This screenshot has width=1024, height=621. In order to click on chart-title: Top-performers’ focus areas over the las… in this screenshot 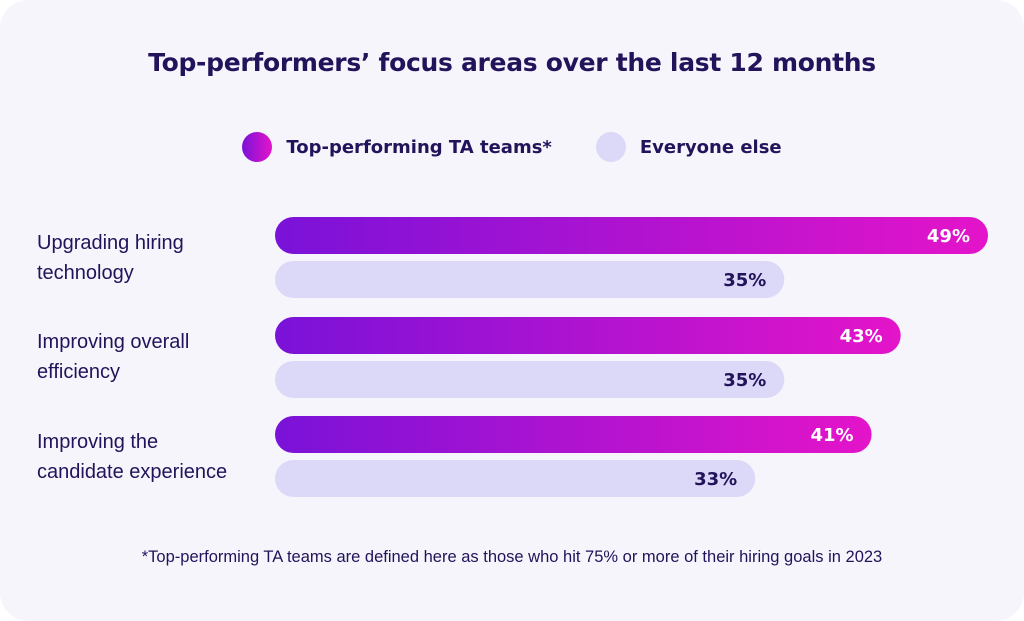, I will do `click(512, 62)`.